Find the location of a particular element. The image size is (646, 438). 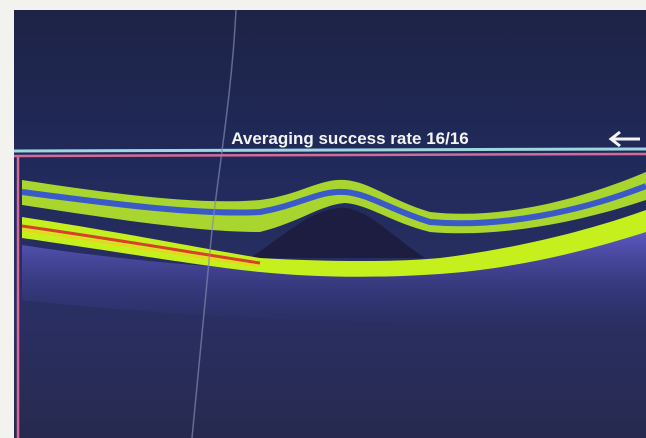

retina-inner-layer is located at coordinates (333, 205).